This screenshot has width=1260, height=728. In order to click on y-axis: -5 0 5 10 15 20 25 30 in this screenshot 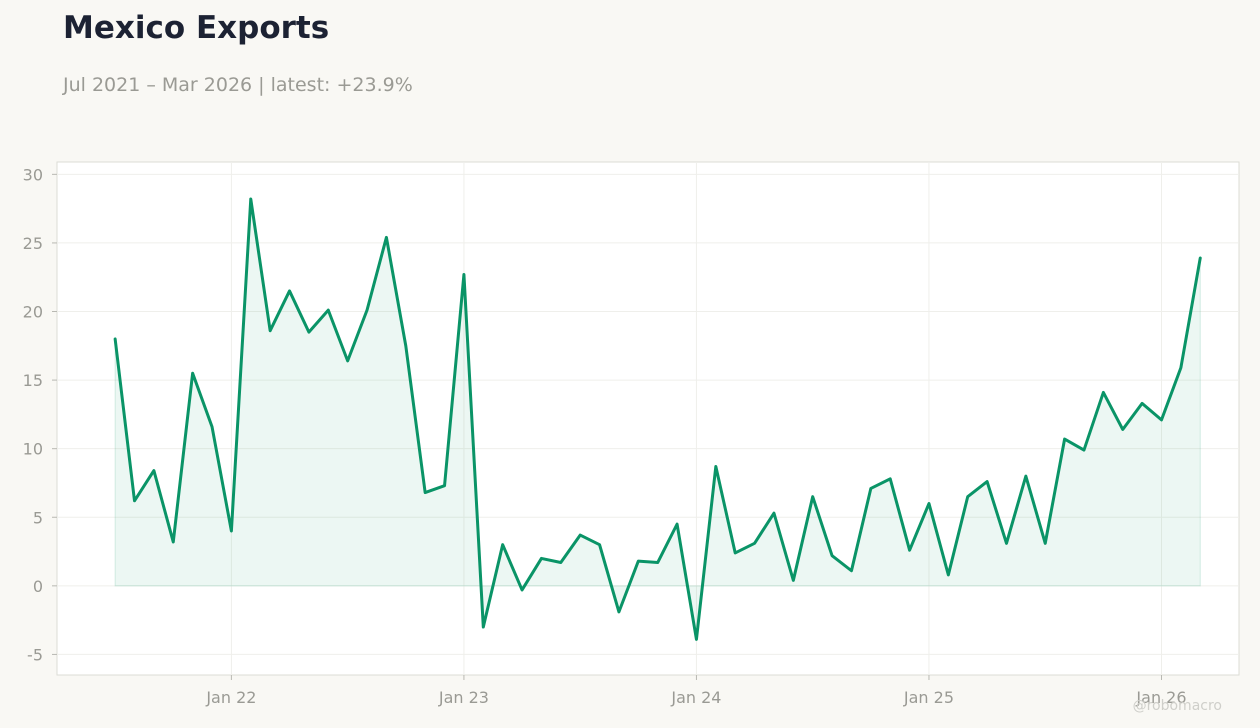, I will do `click(40, 414)`.